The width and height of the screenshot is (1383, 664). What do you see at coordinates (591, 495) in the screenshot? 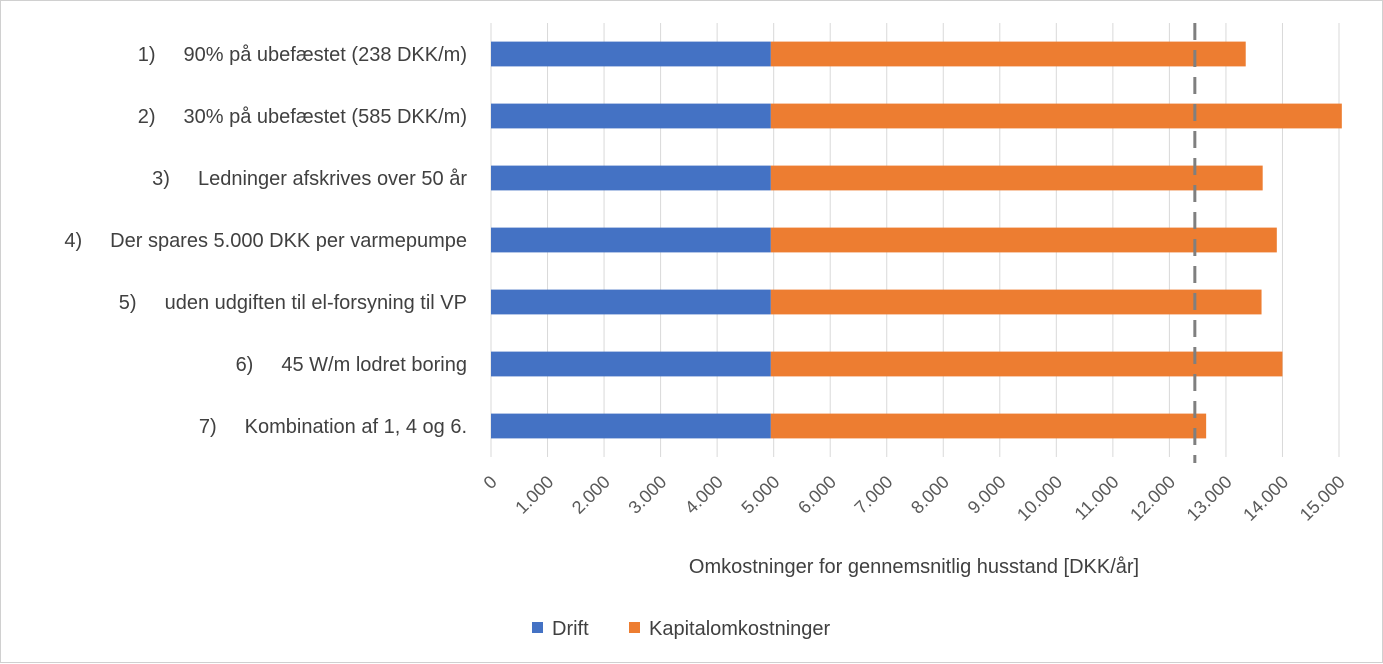
I see `x-tick-label: 2.000` at bounding box center [591, 495].